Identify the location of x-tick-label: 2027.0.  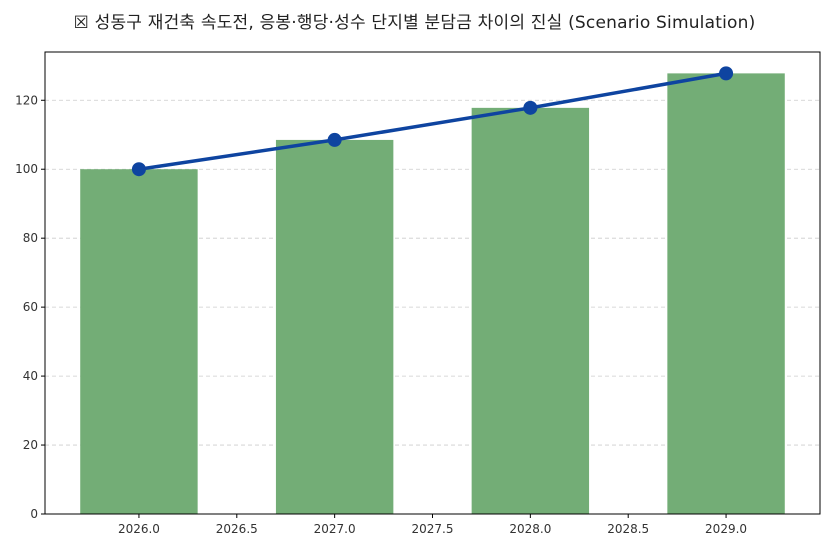
(335, 529).